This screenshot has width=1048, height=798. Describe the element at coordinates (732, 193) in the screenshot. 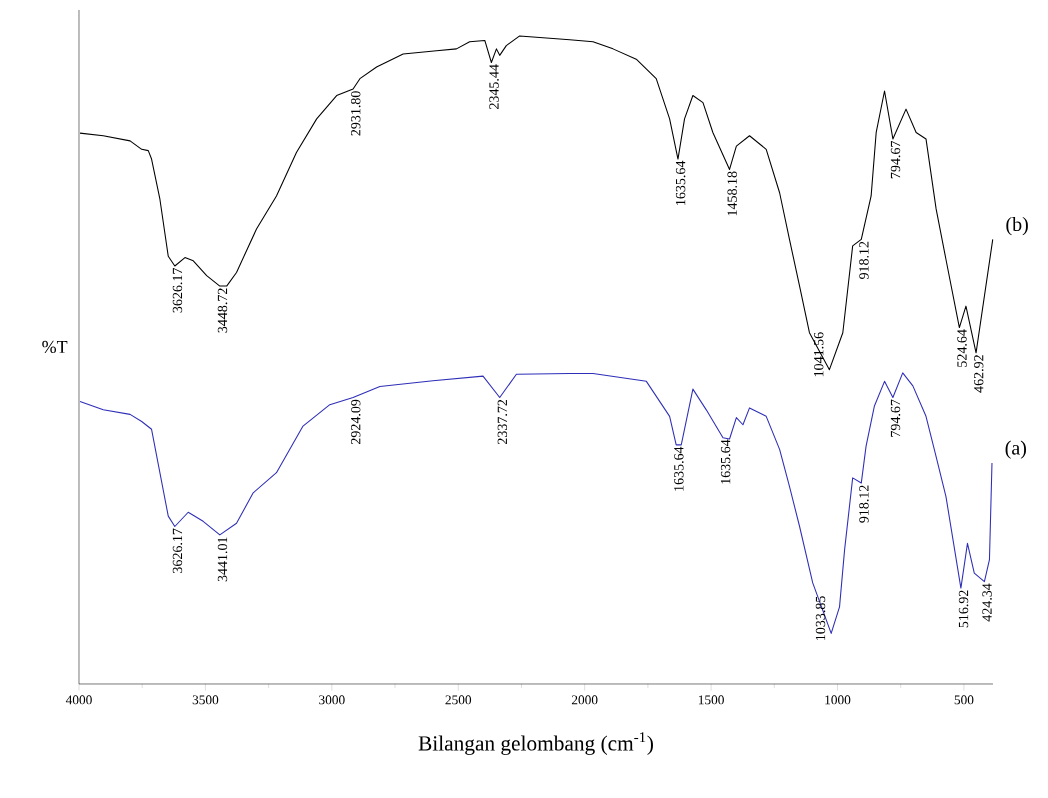

I see `annotation: 1458.18` at that location.